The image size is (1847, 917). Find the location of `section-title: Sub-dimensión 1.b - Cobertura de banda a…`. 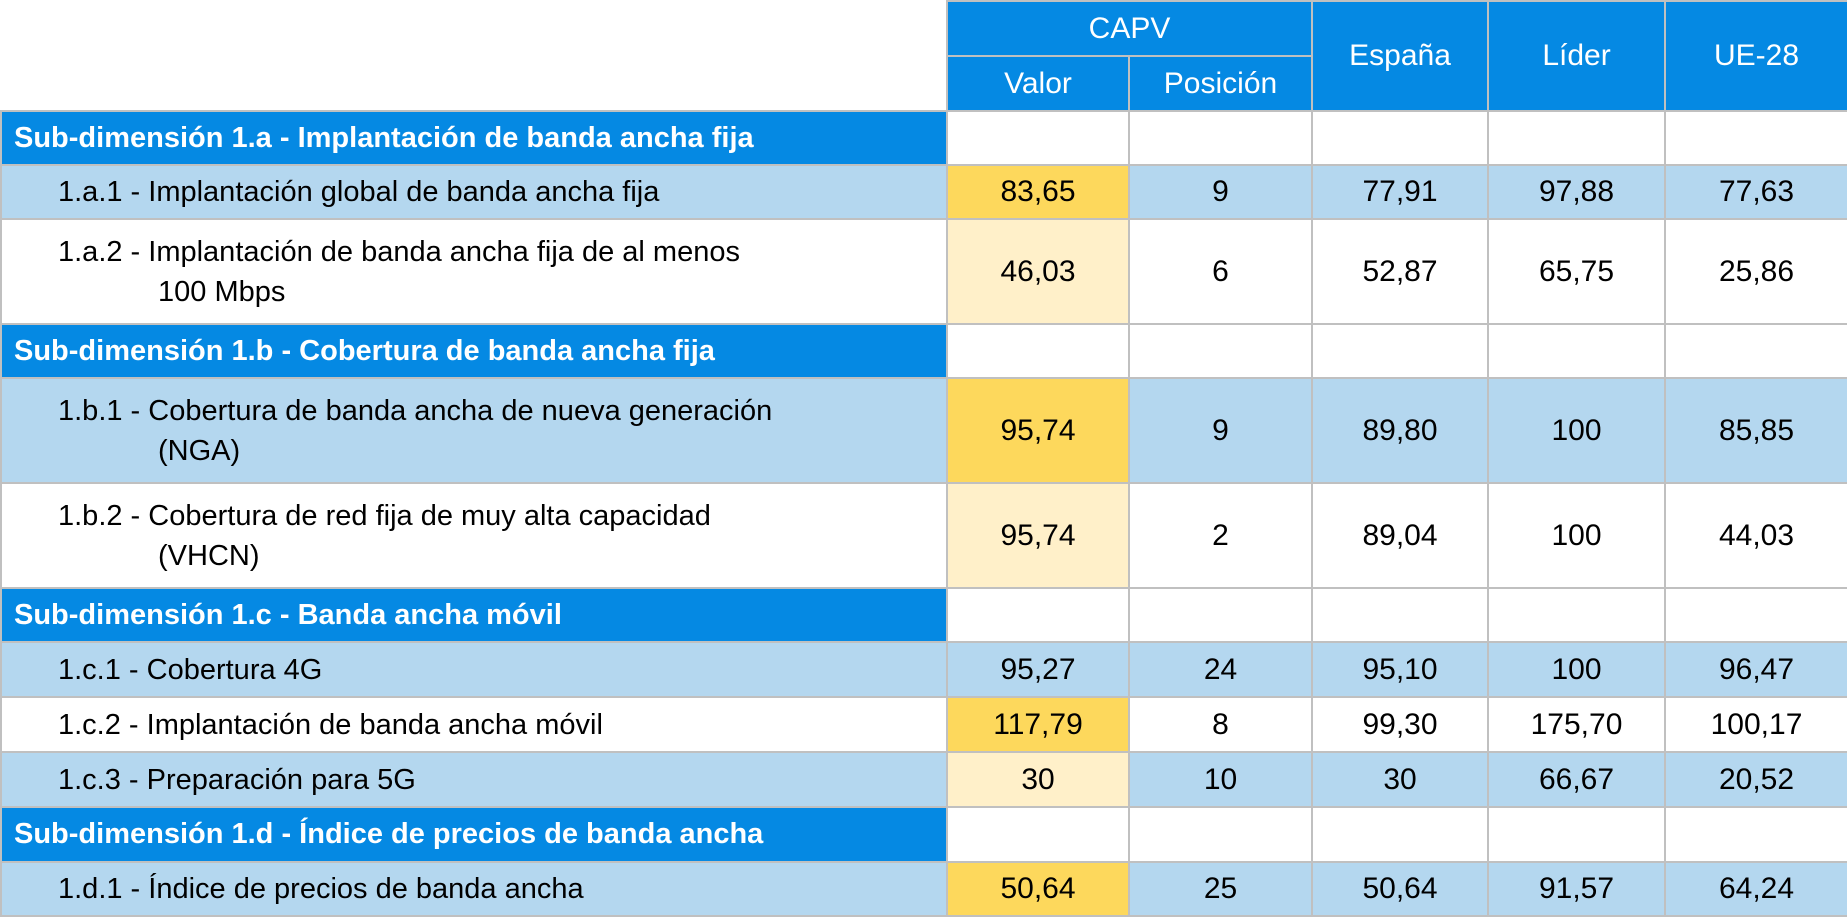

section-title: Sub-dimensión 1.b - Cobertura de banda a… is located at coordinates (474, 351).